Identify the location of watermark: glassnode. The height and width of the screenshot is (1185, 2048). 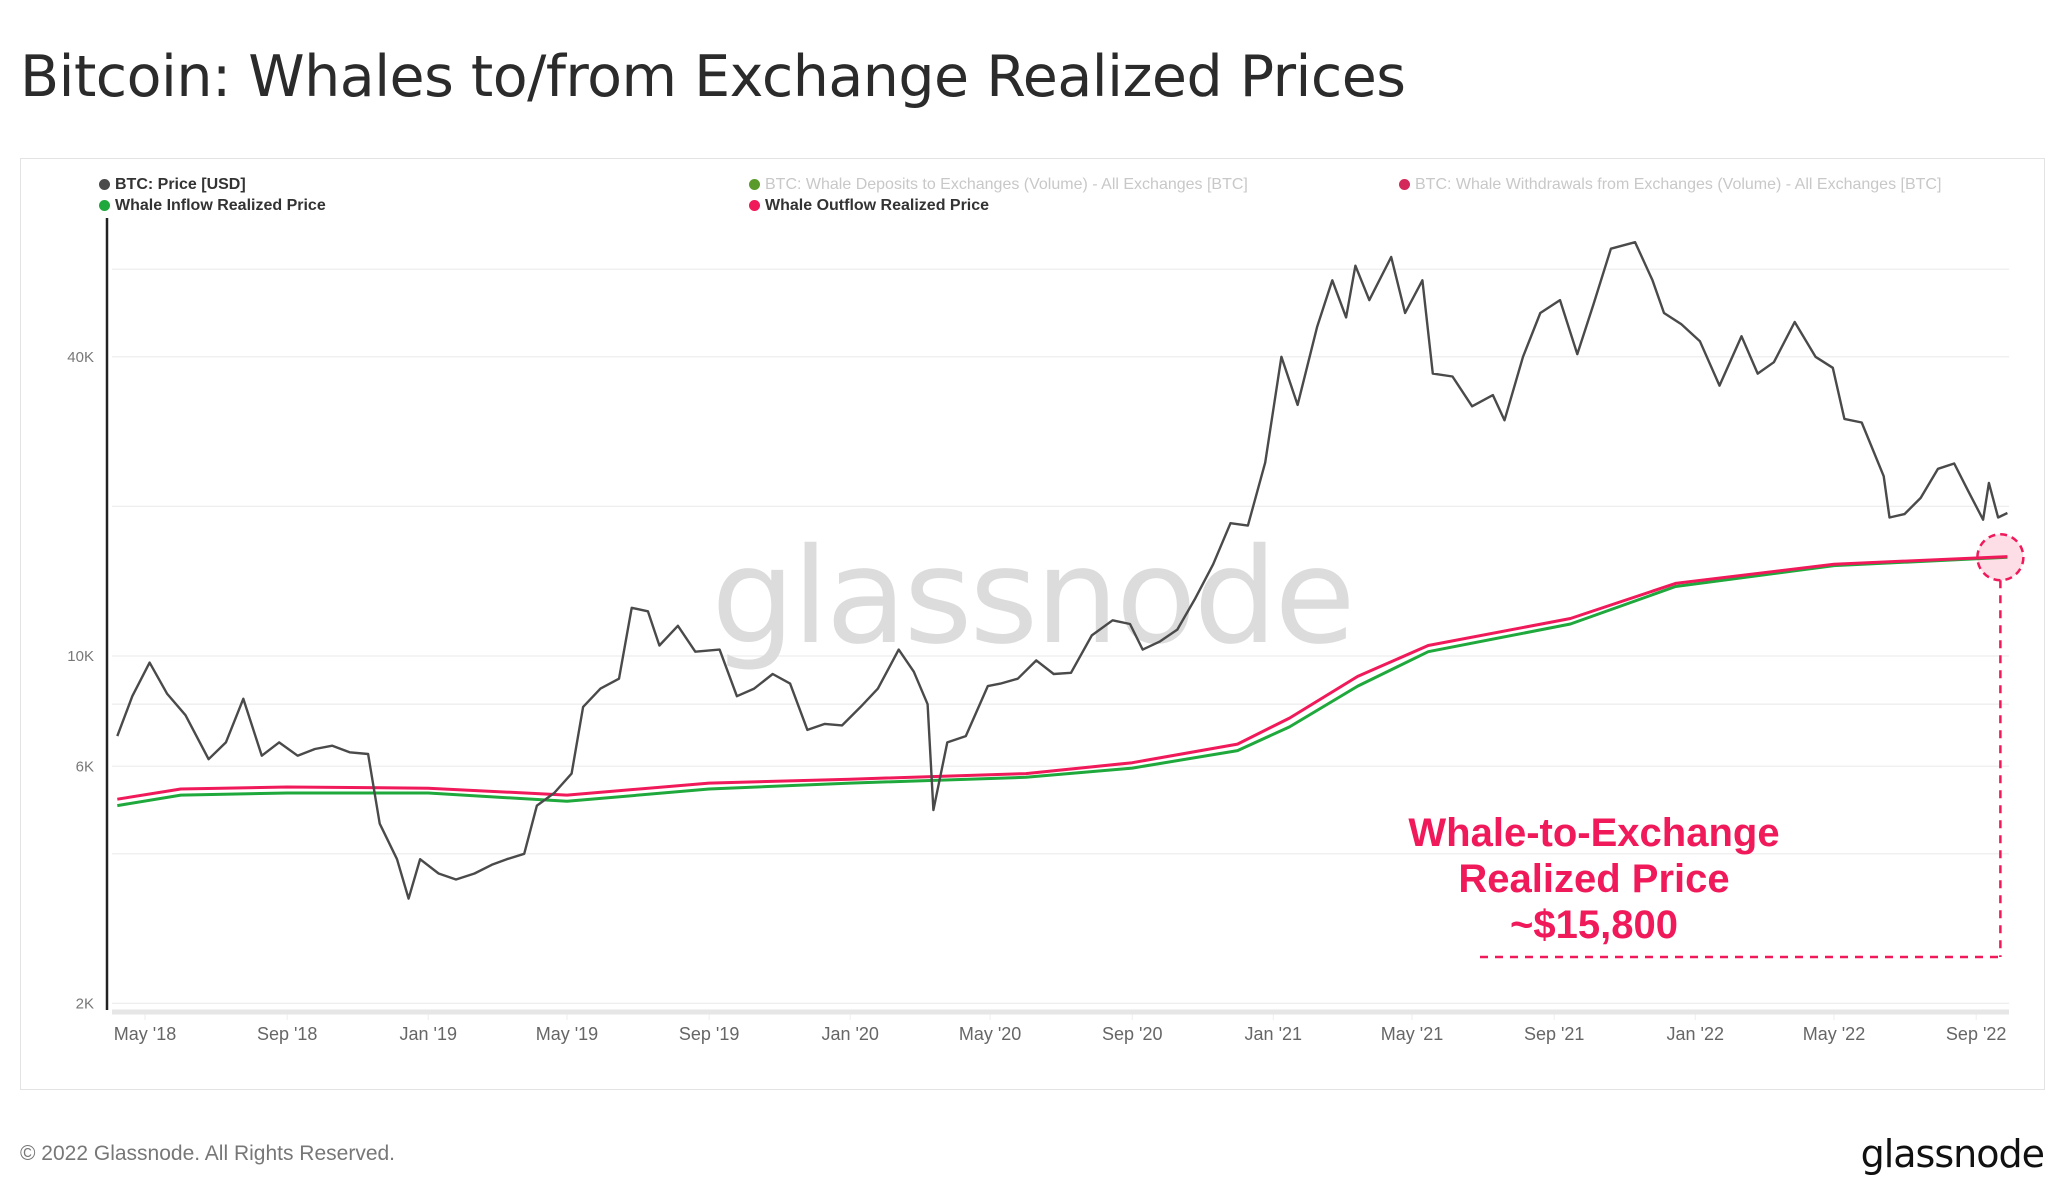
(1031, 597).